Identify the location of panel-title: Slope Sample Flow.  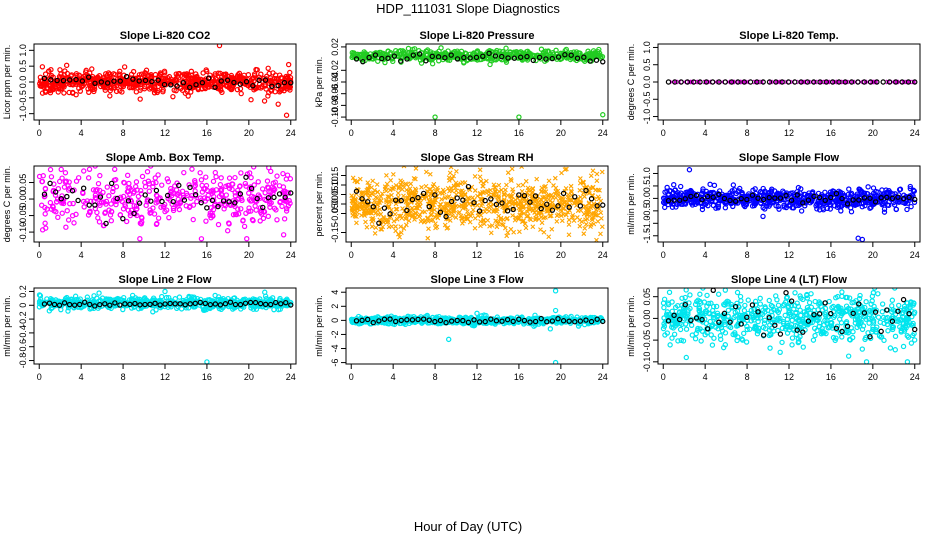
(789, 158).